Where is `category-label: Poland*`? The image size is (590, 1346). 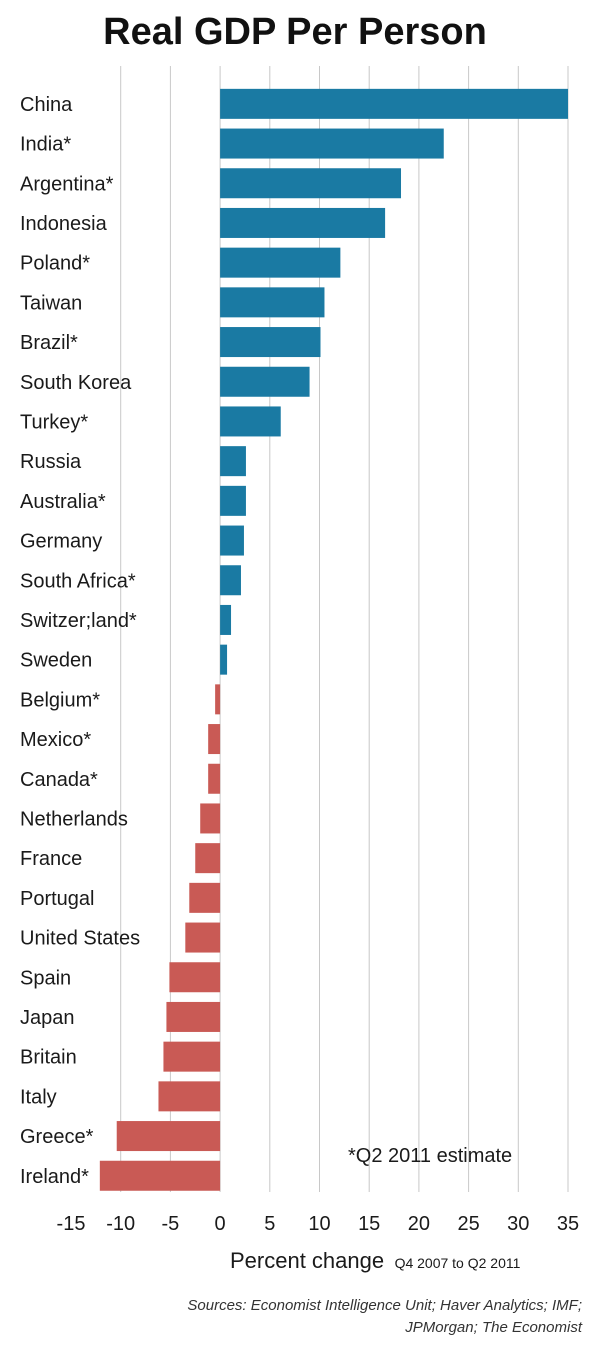 category-label: Poland* is located at coordinates (55, 264).